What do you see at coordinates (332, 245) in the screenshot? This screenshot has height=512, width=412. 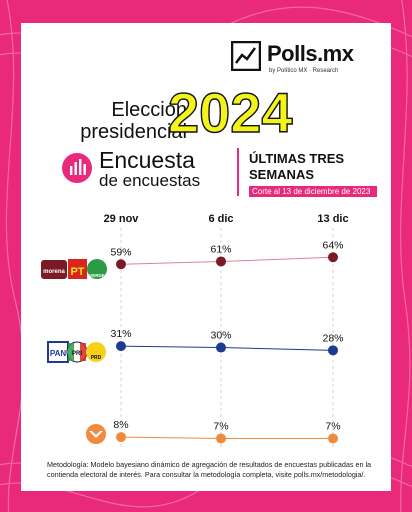 I see `data-label: 64%` at bounding box center [332, 245].